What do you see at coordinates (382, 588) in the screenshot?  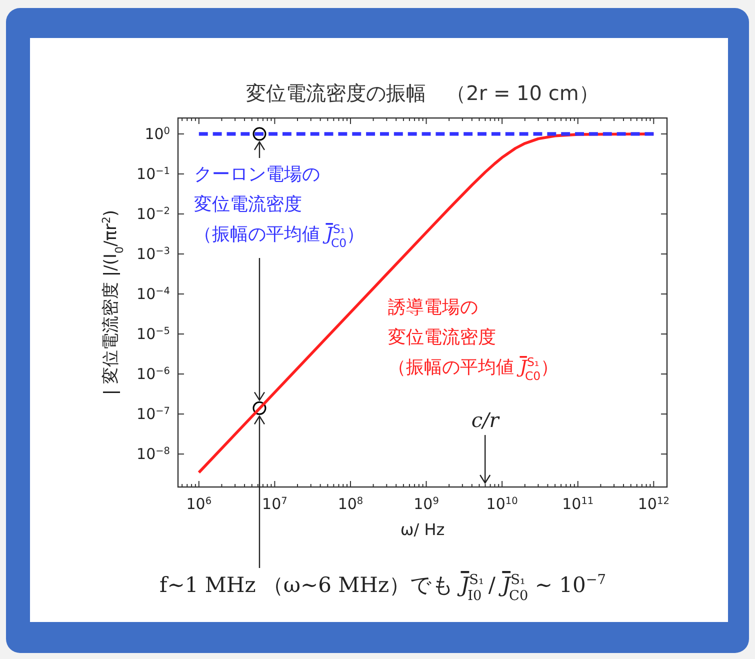 I see `text: f∼1 MHz （ω∼6 MHz）でも J$^{S₁}$$_{I0}$ / J$^{S₁}$$_{C0}$ ∼ 10$^{−7}$` at bounding box center [382, 588].